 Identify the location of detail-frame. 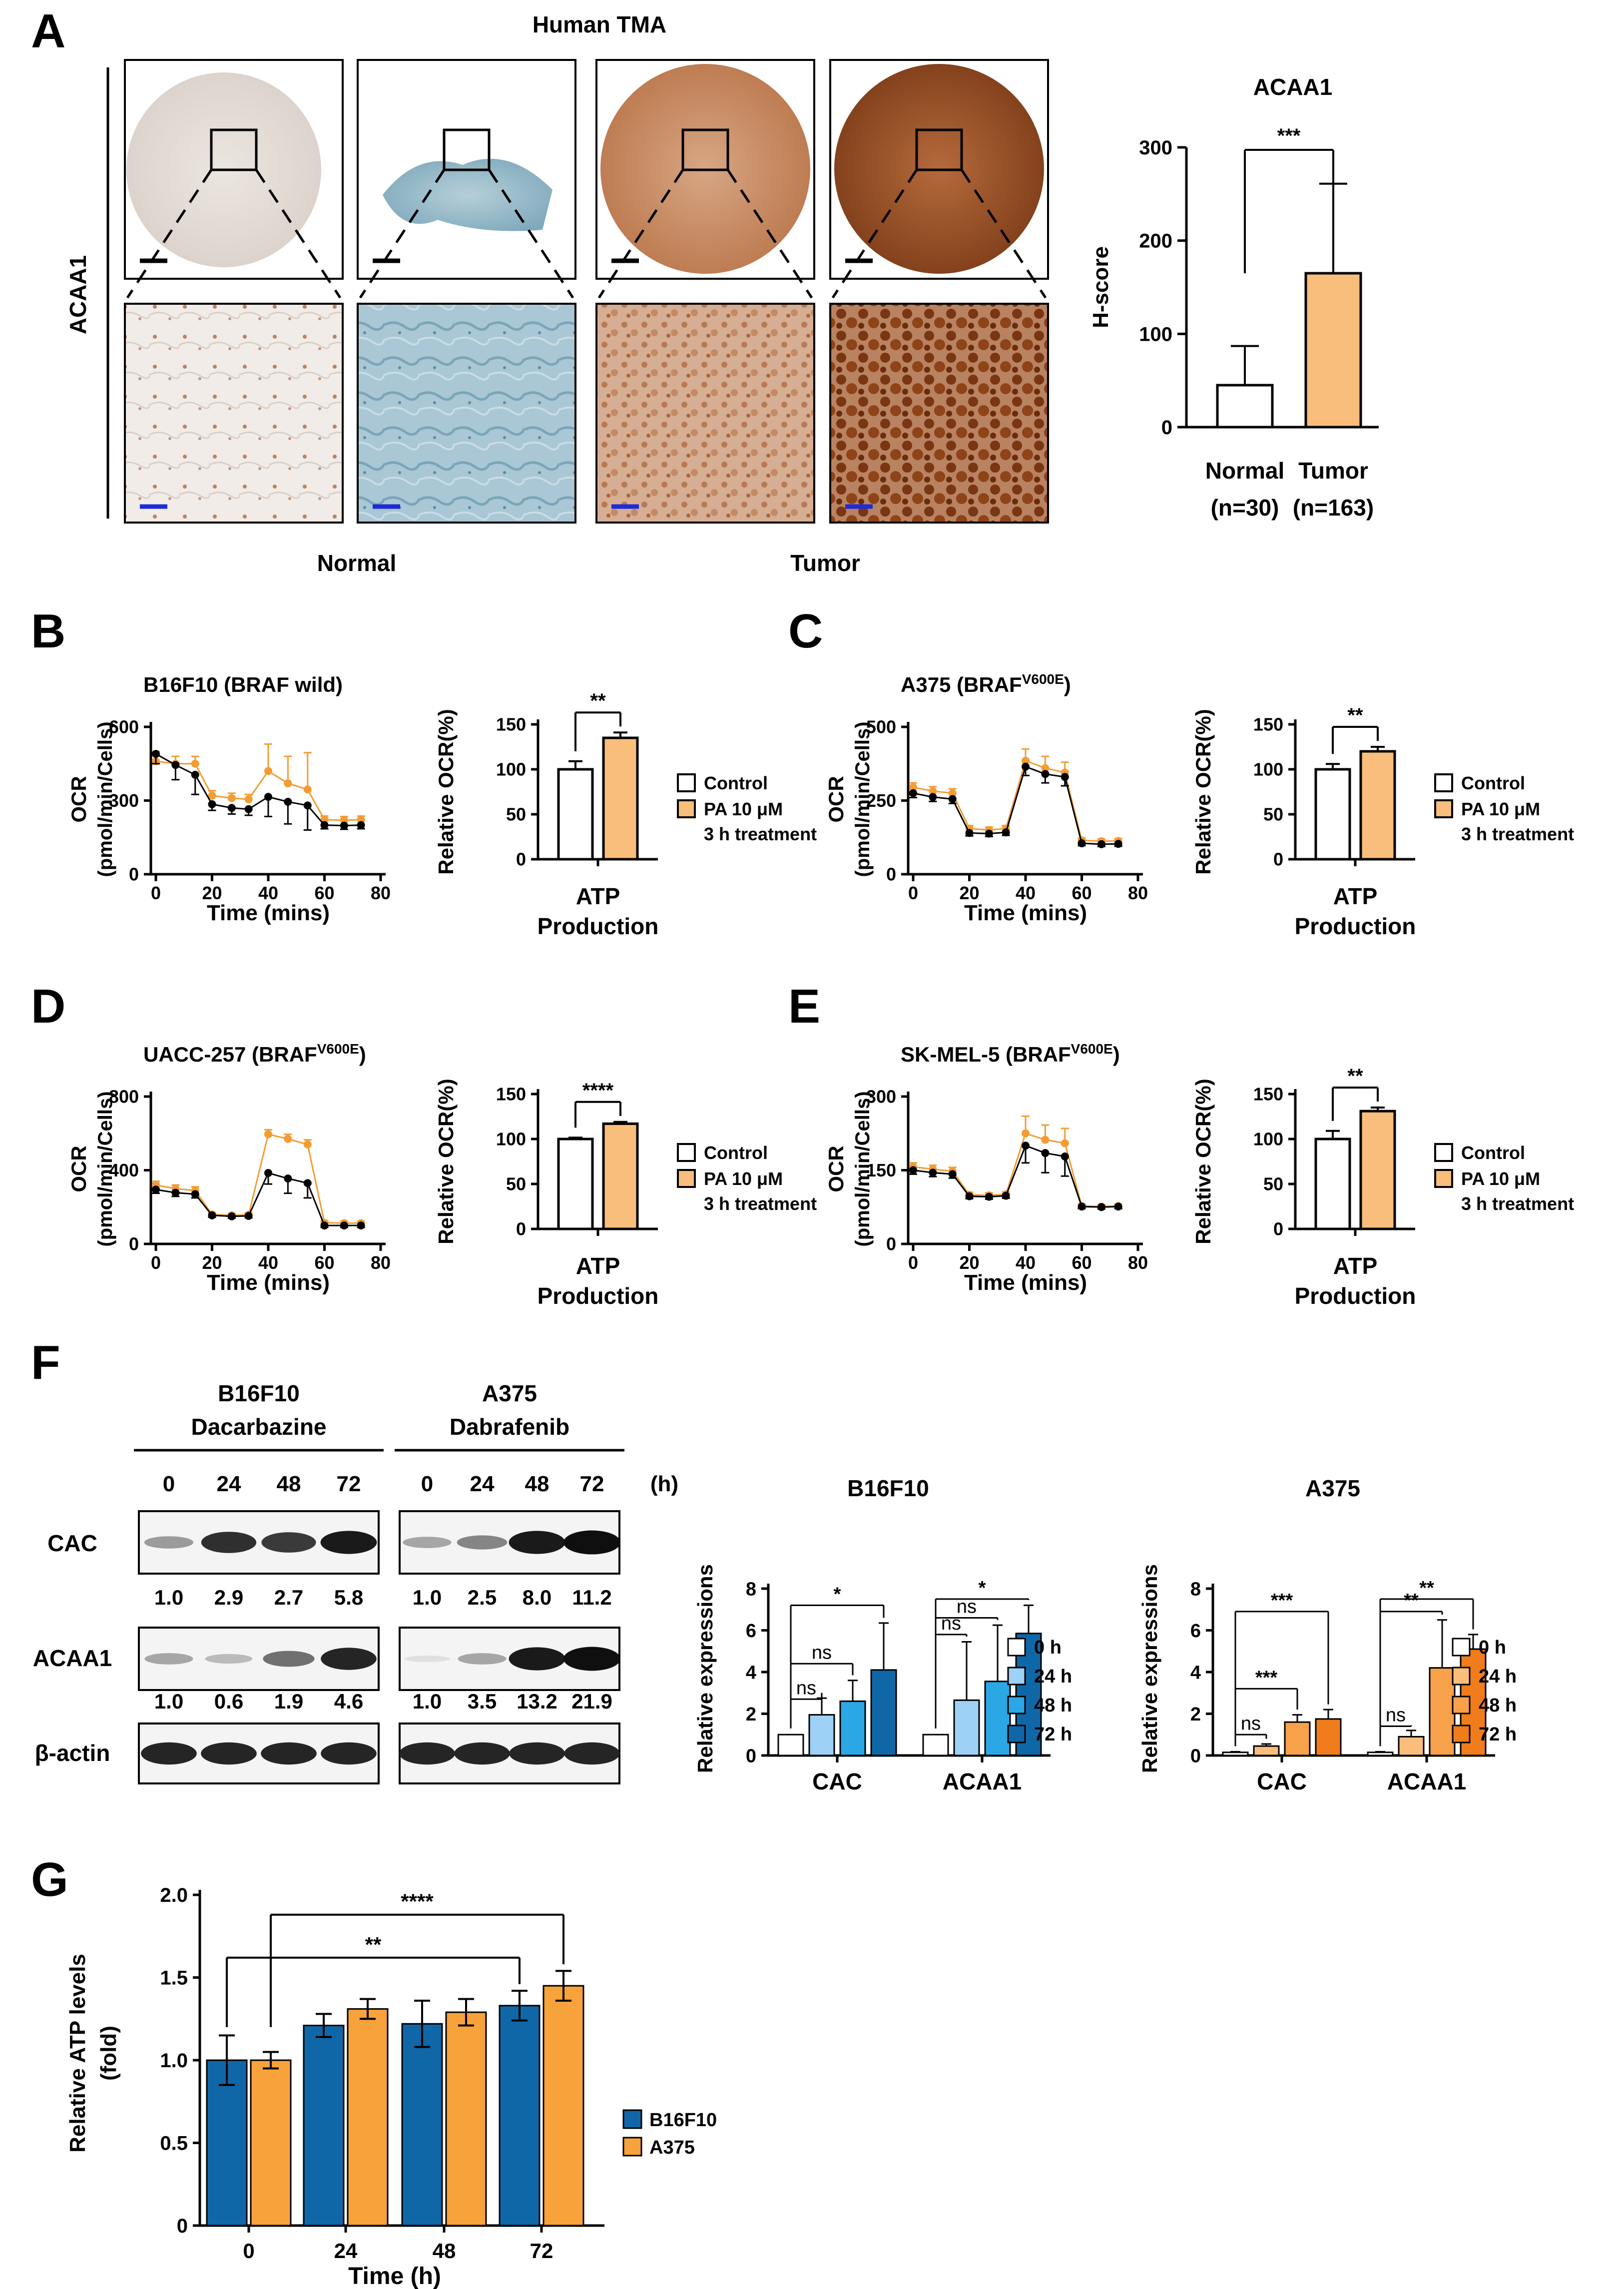
(234, 413).